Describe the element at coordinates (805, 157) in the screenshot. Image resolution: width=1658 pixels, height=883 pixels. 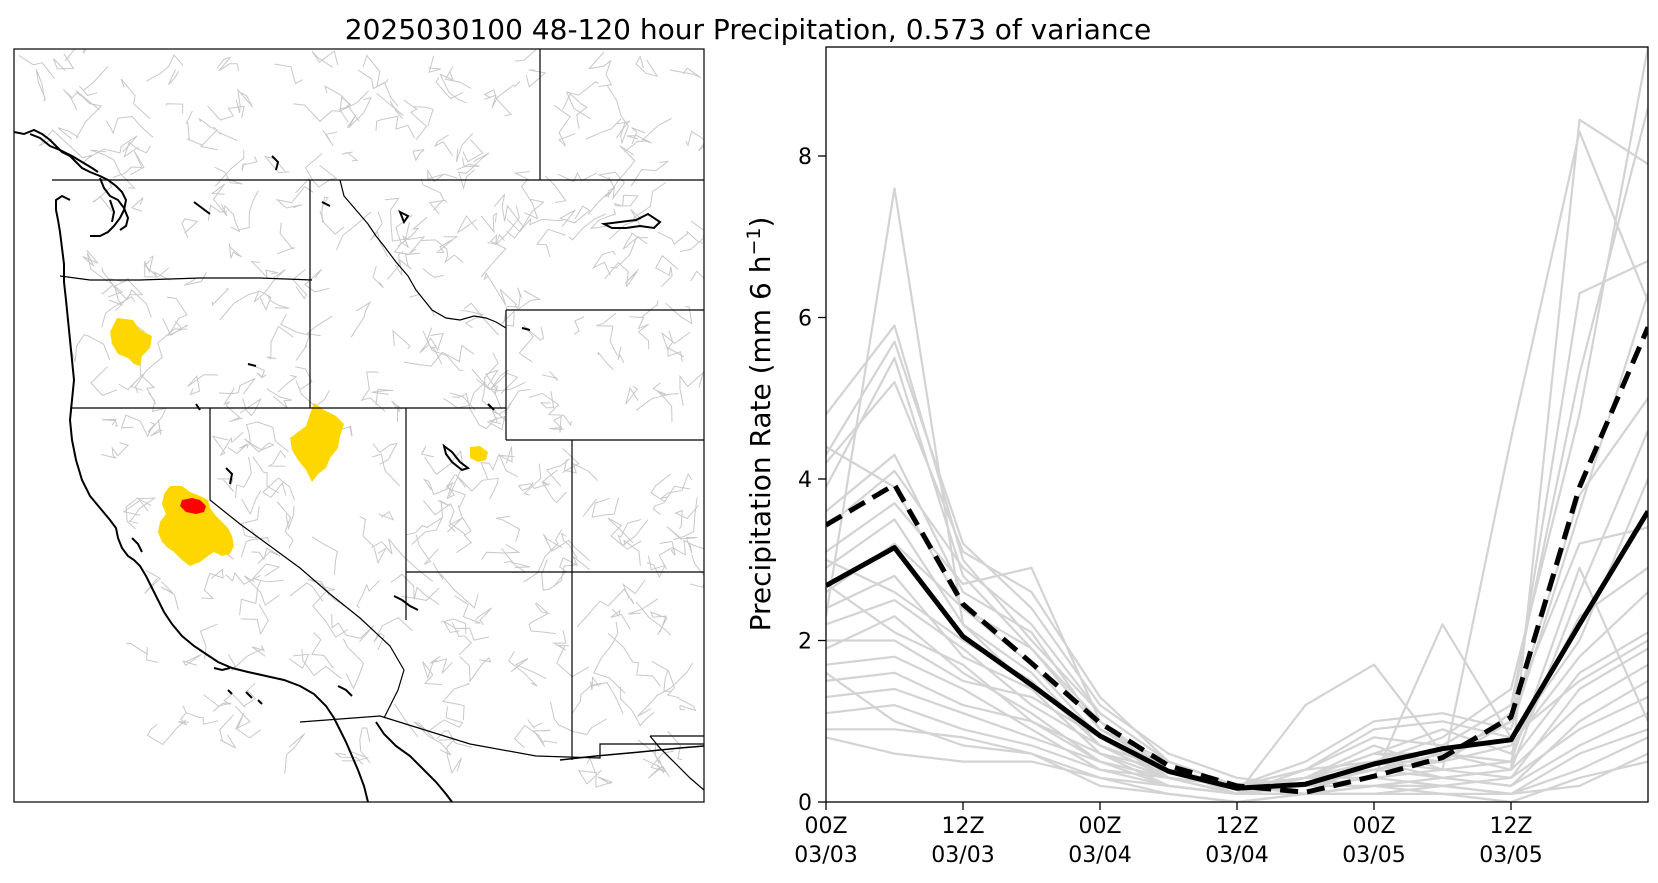
I see `y-tick-label: 8` at that location.